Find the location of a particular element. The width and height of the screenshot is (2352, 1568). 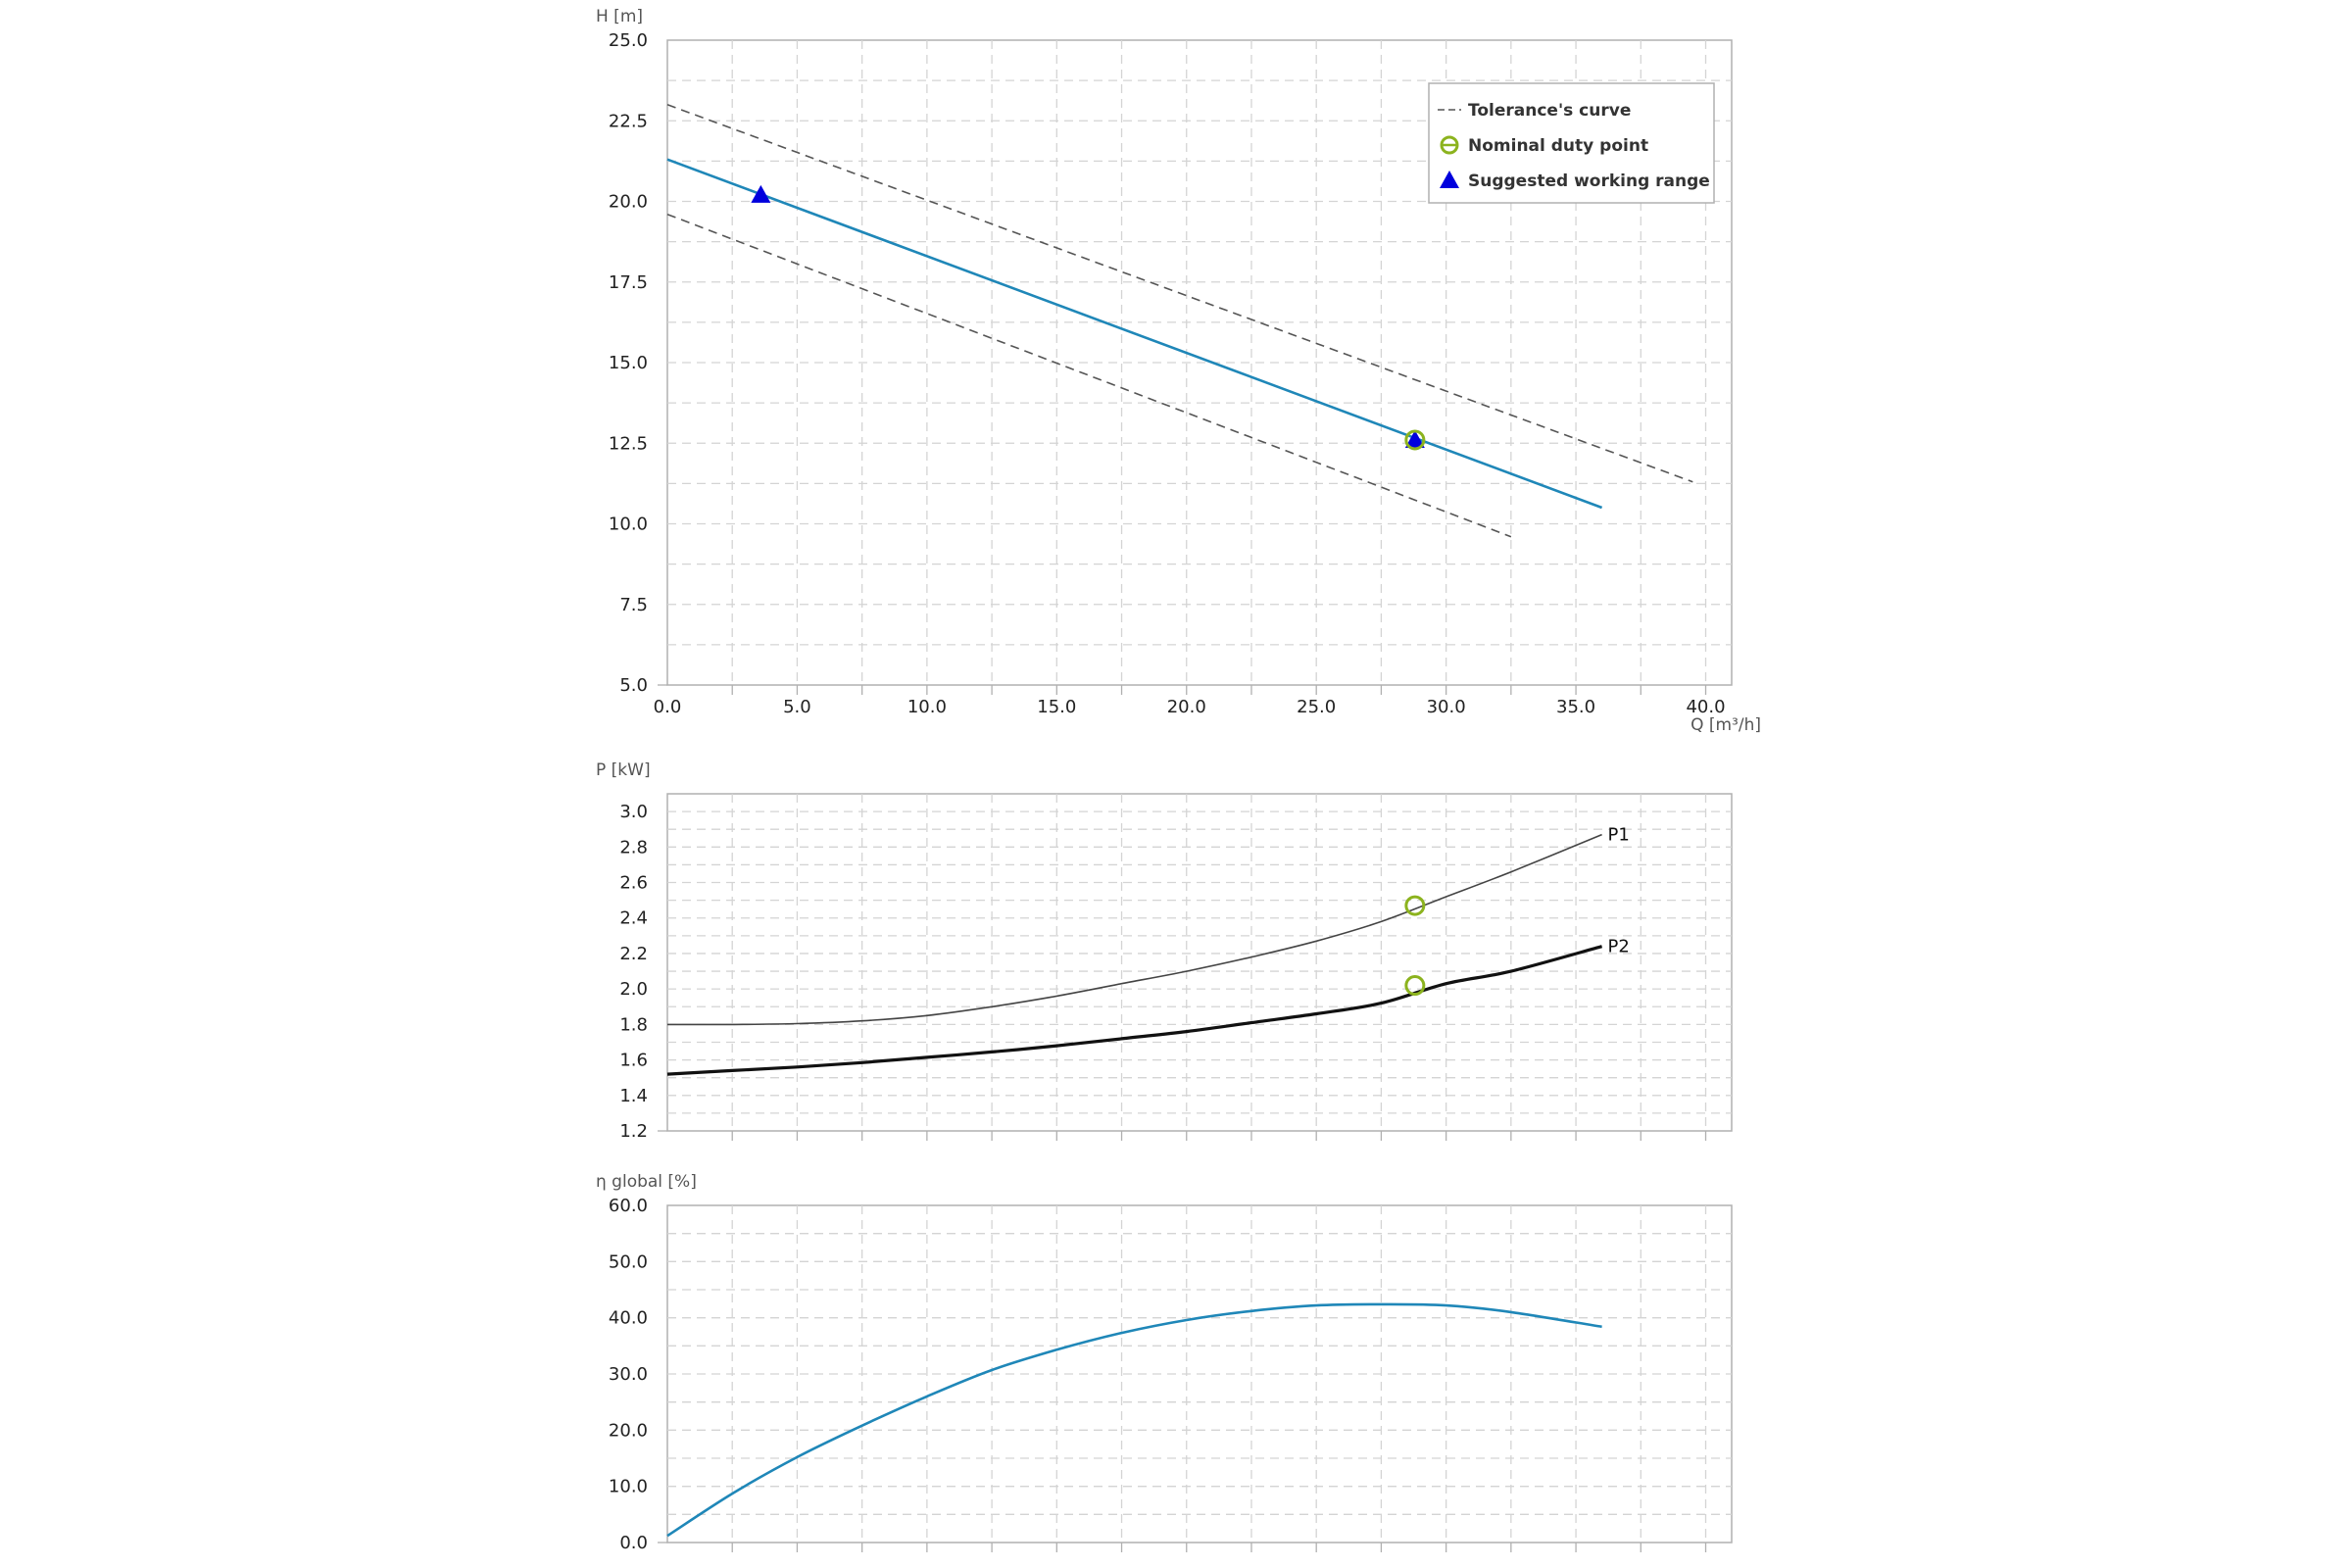

y-tick-label: 17.5 is located at coordinates (628, 282).